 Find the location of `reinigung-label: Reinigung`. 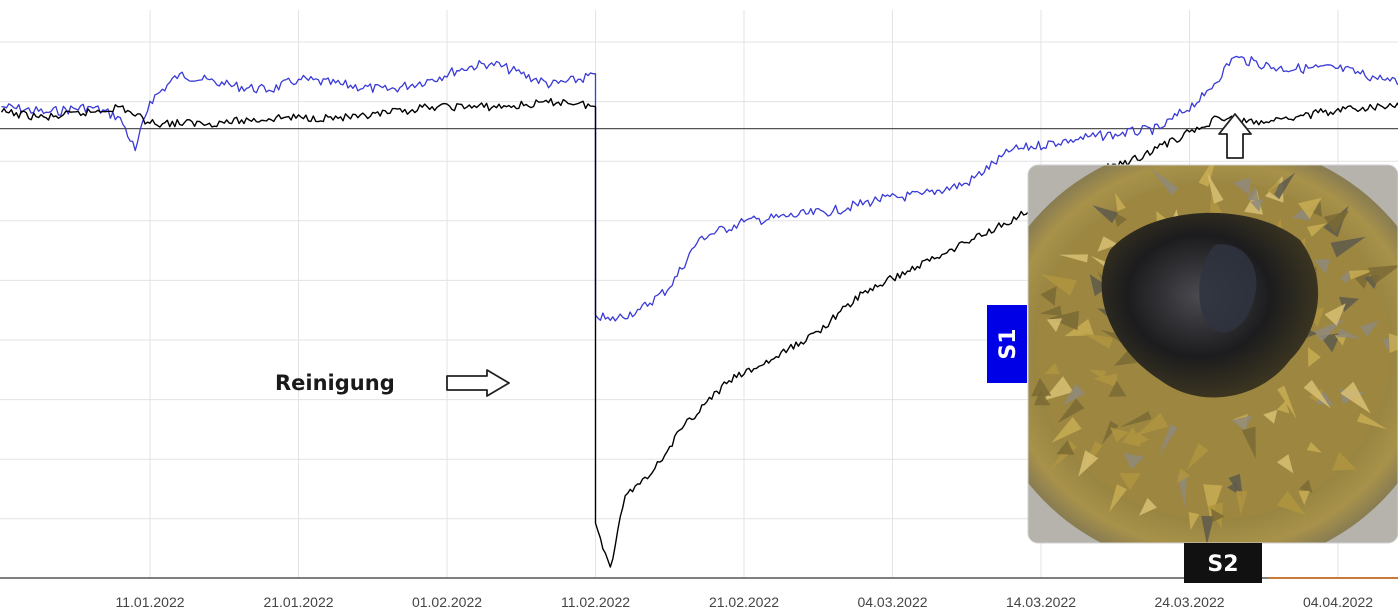

reinigung-label: Reinigung is located at coordinates (335, 383).